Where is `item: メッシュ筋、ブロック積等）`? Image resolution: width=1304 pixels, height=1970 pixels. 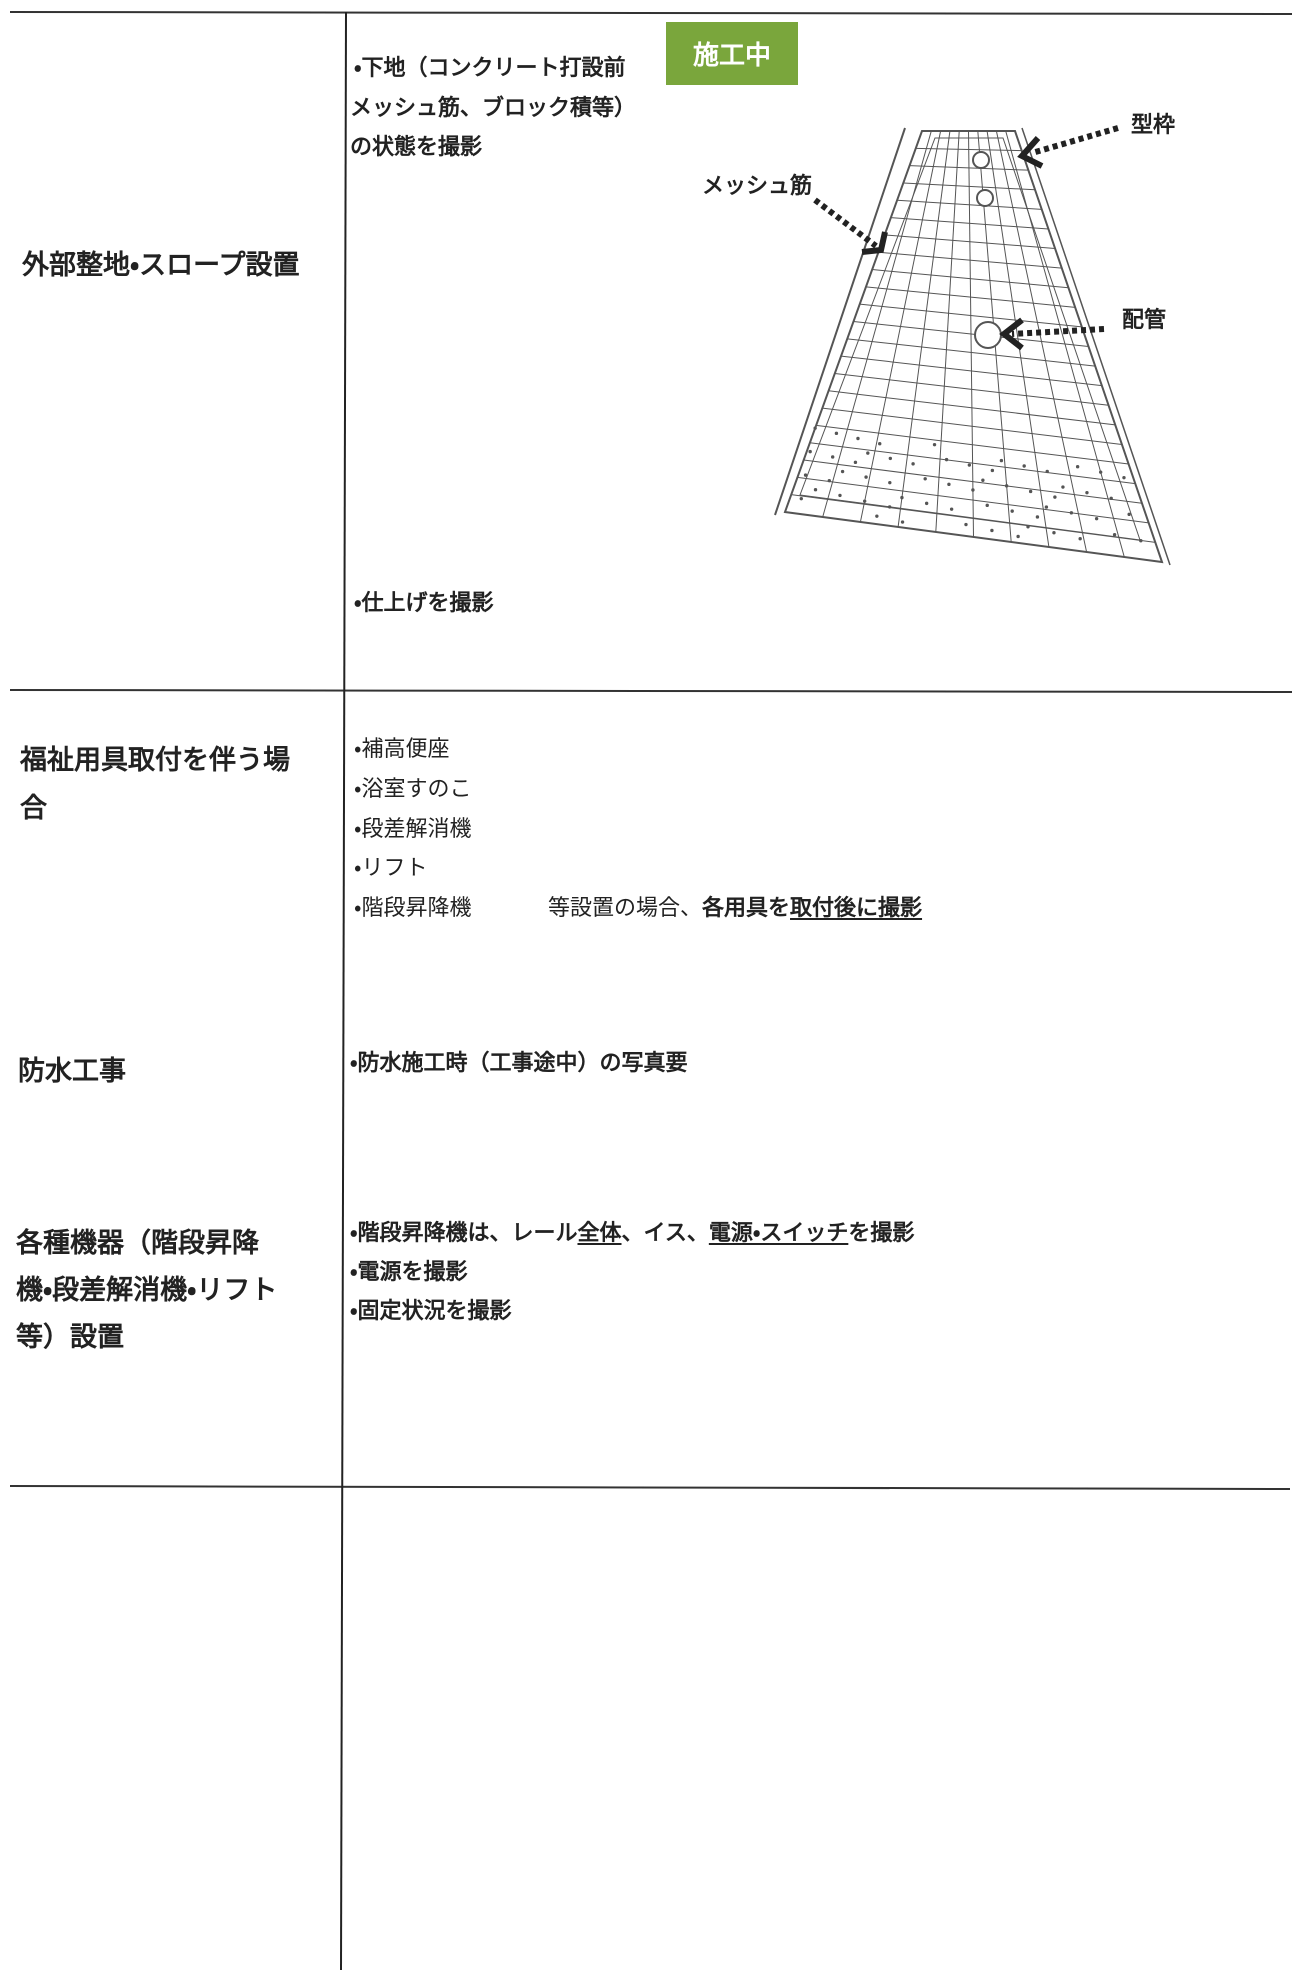 item: メッシュ筋、ブロック積等） is located at coordinates (493, 108).